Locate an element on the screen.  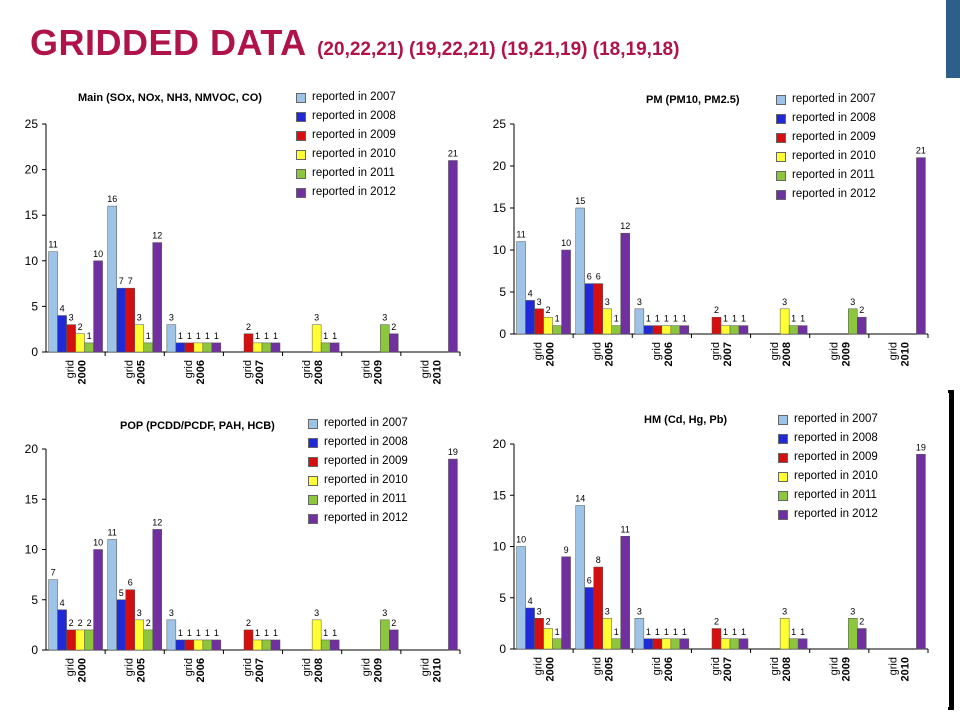
legend-label: reported in 2007 is located at coordinates (834, 99).